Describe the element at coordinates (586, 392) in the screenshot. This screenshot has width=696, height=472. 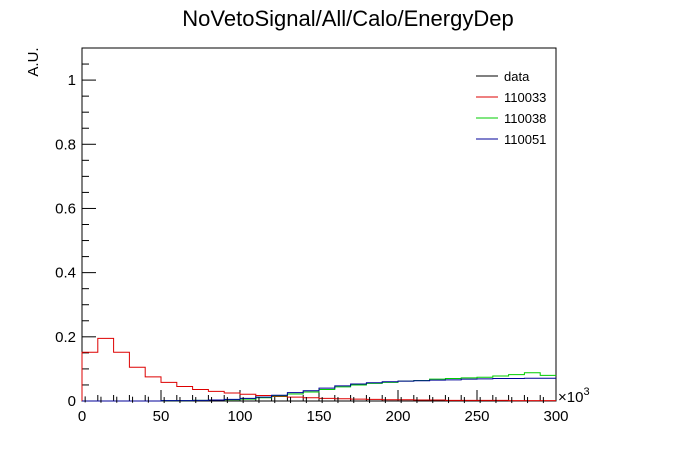
I see `x-exponent-power: 3` at that location.